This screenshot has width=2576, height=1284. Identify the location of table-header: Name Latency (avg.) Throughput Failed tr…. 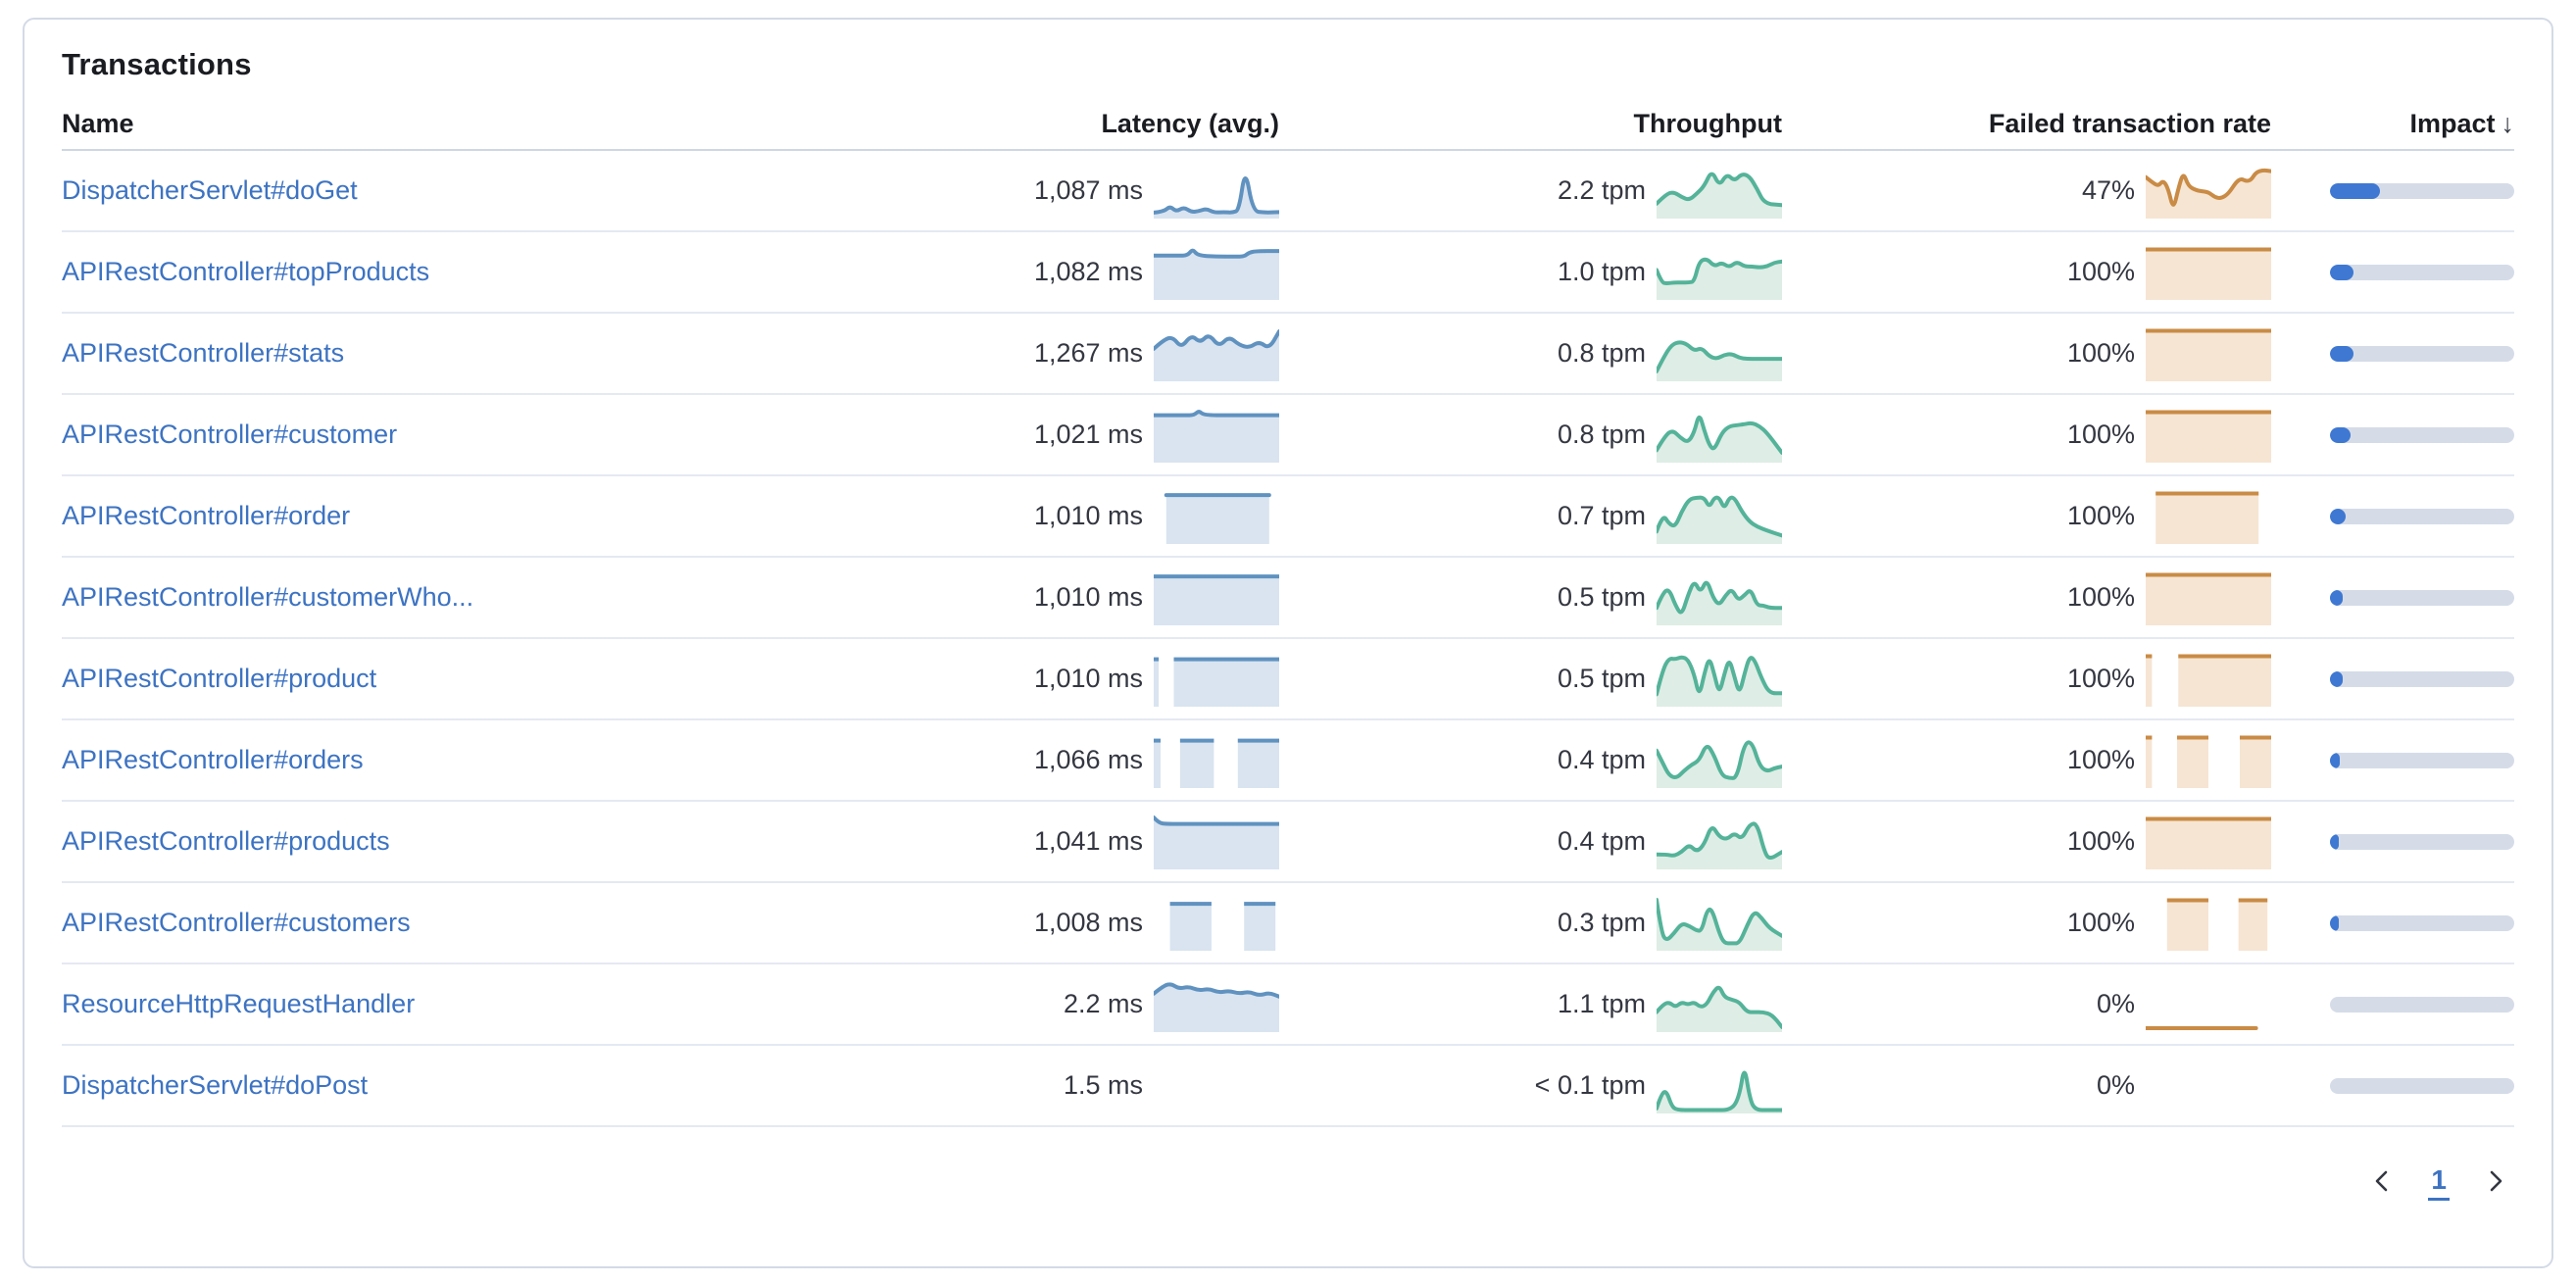
(1288, 124).